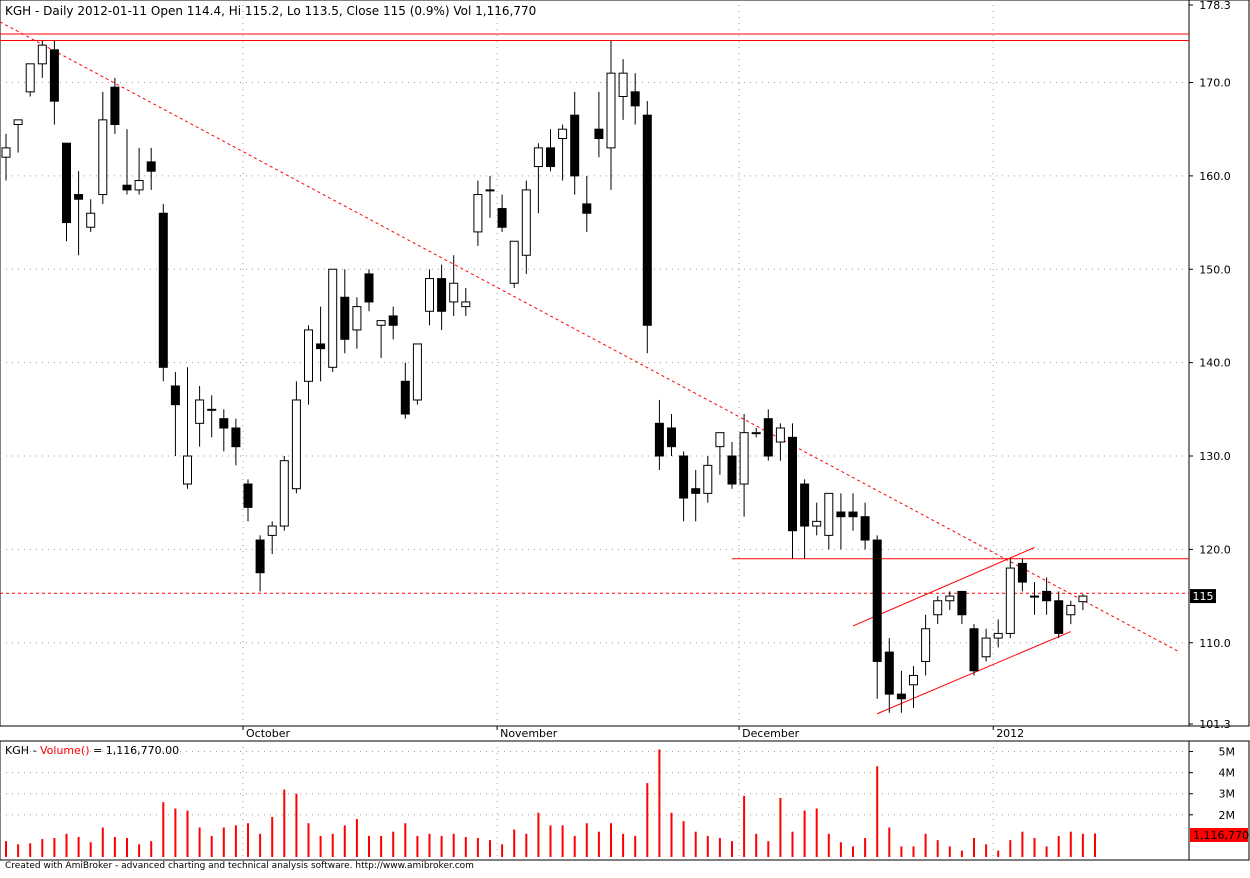 The height and width of the screenshot is (878, 1250). What do you see at coordinates (1219, 835) in the screenshot?
I see `last-volume-label-box` at bounding box center [1219, 835].